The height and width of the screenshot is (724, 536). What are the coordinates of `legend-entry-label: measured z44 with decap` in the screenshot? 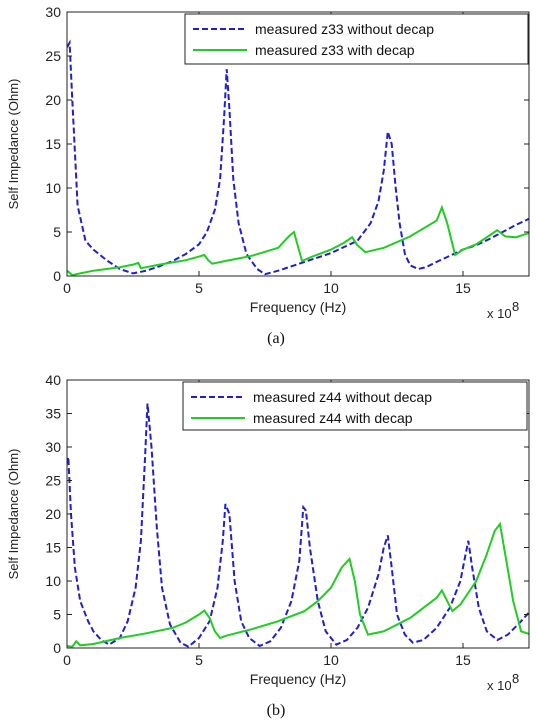 It's located at (333, 418).